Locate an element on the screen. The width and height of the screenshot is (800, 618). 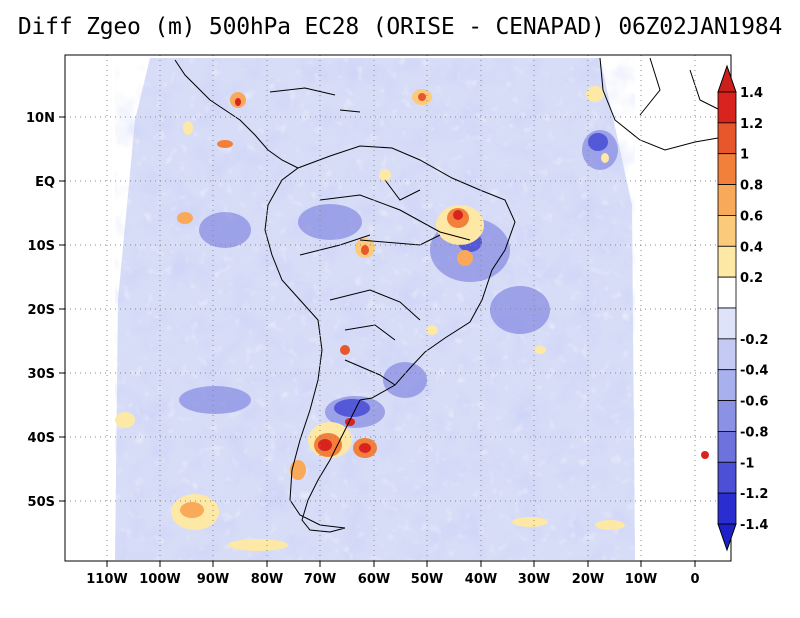
lon-label: 50W is located at coordinates (427, 579).